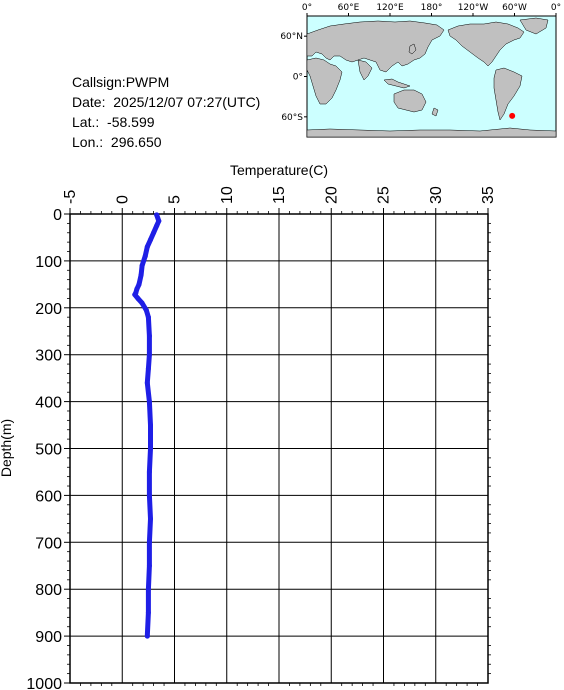  Describe the element at coordinates (324, 81) in the screenshot. I see `africa-land` at that location.